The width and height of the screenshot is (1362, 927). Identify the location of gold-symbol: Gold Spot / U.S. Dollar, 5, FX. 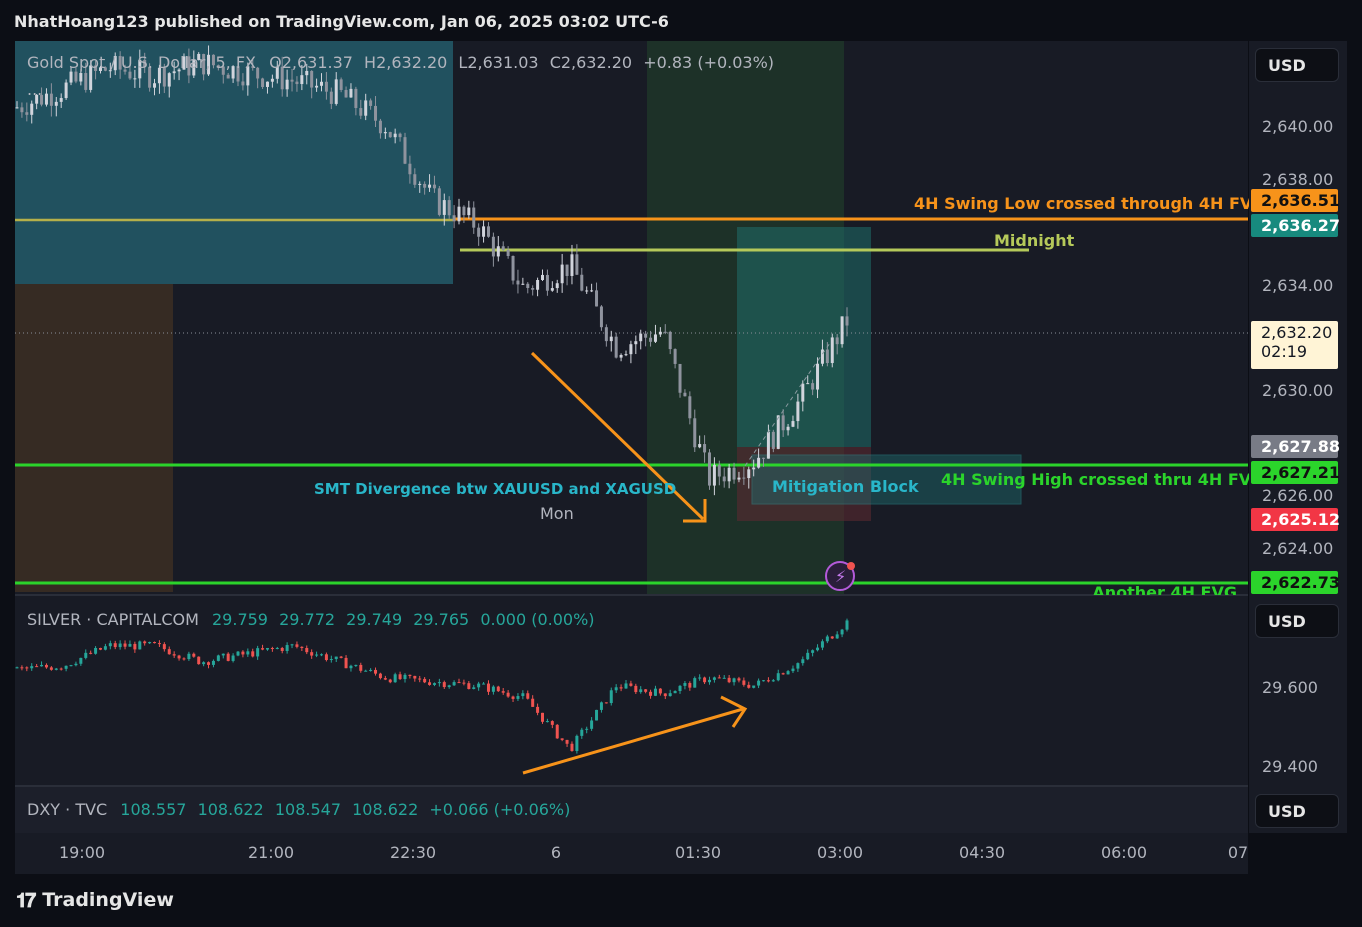
(142, 62).